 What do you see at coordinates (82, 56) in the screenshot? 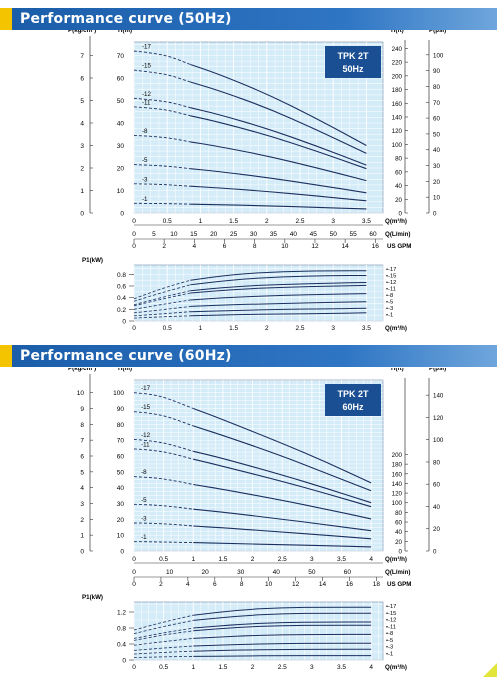
I see `pressure-tick-label: 7` at bounding box center [82, 56].